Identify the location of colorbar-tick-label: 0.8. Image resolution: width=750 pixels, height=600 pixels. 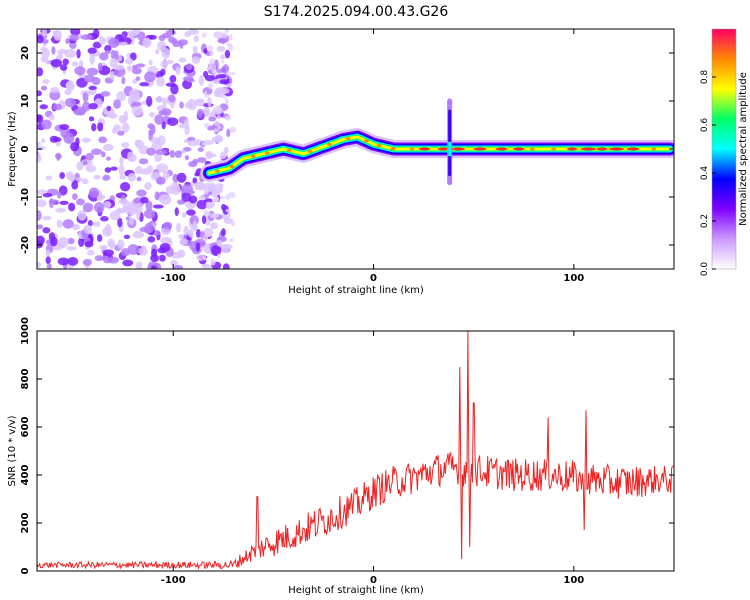
(705, 77).